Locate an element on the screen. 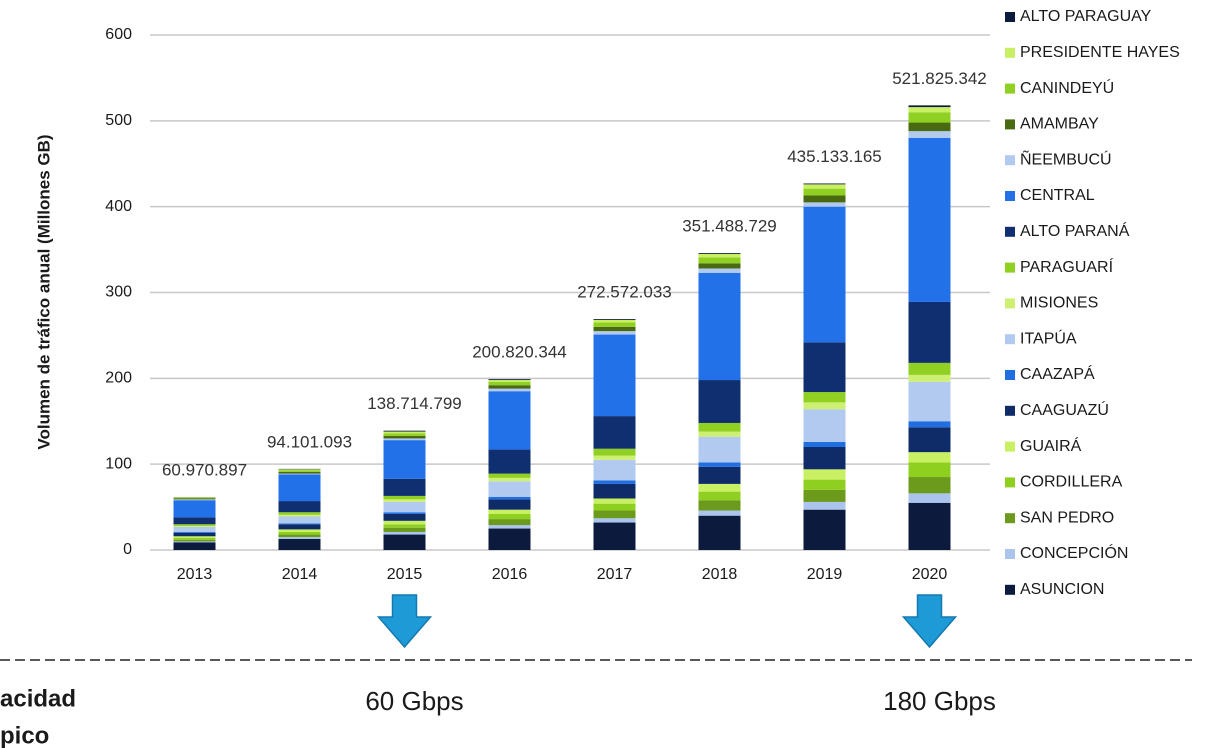 The width and height of the screenshot is (1231, 748). legend-label: PARAGUARÍ is located at coordinates (1067, 266).